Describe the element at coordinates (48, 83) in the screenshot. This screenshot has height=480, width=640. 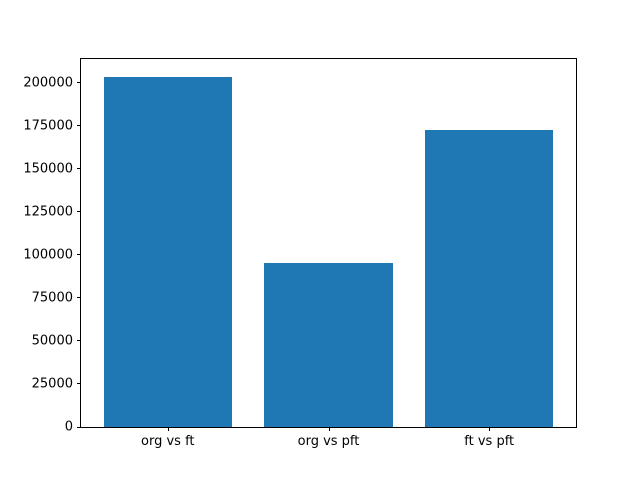
I see `y-tick-label: 200000` at that location.